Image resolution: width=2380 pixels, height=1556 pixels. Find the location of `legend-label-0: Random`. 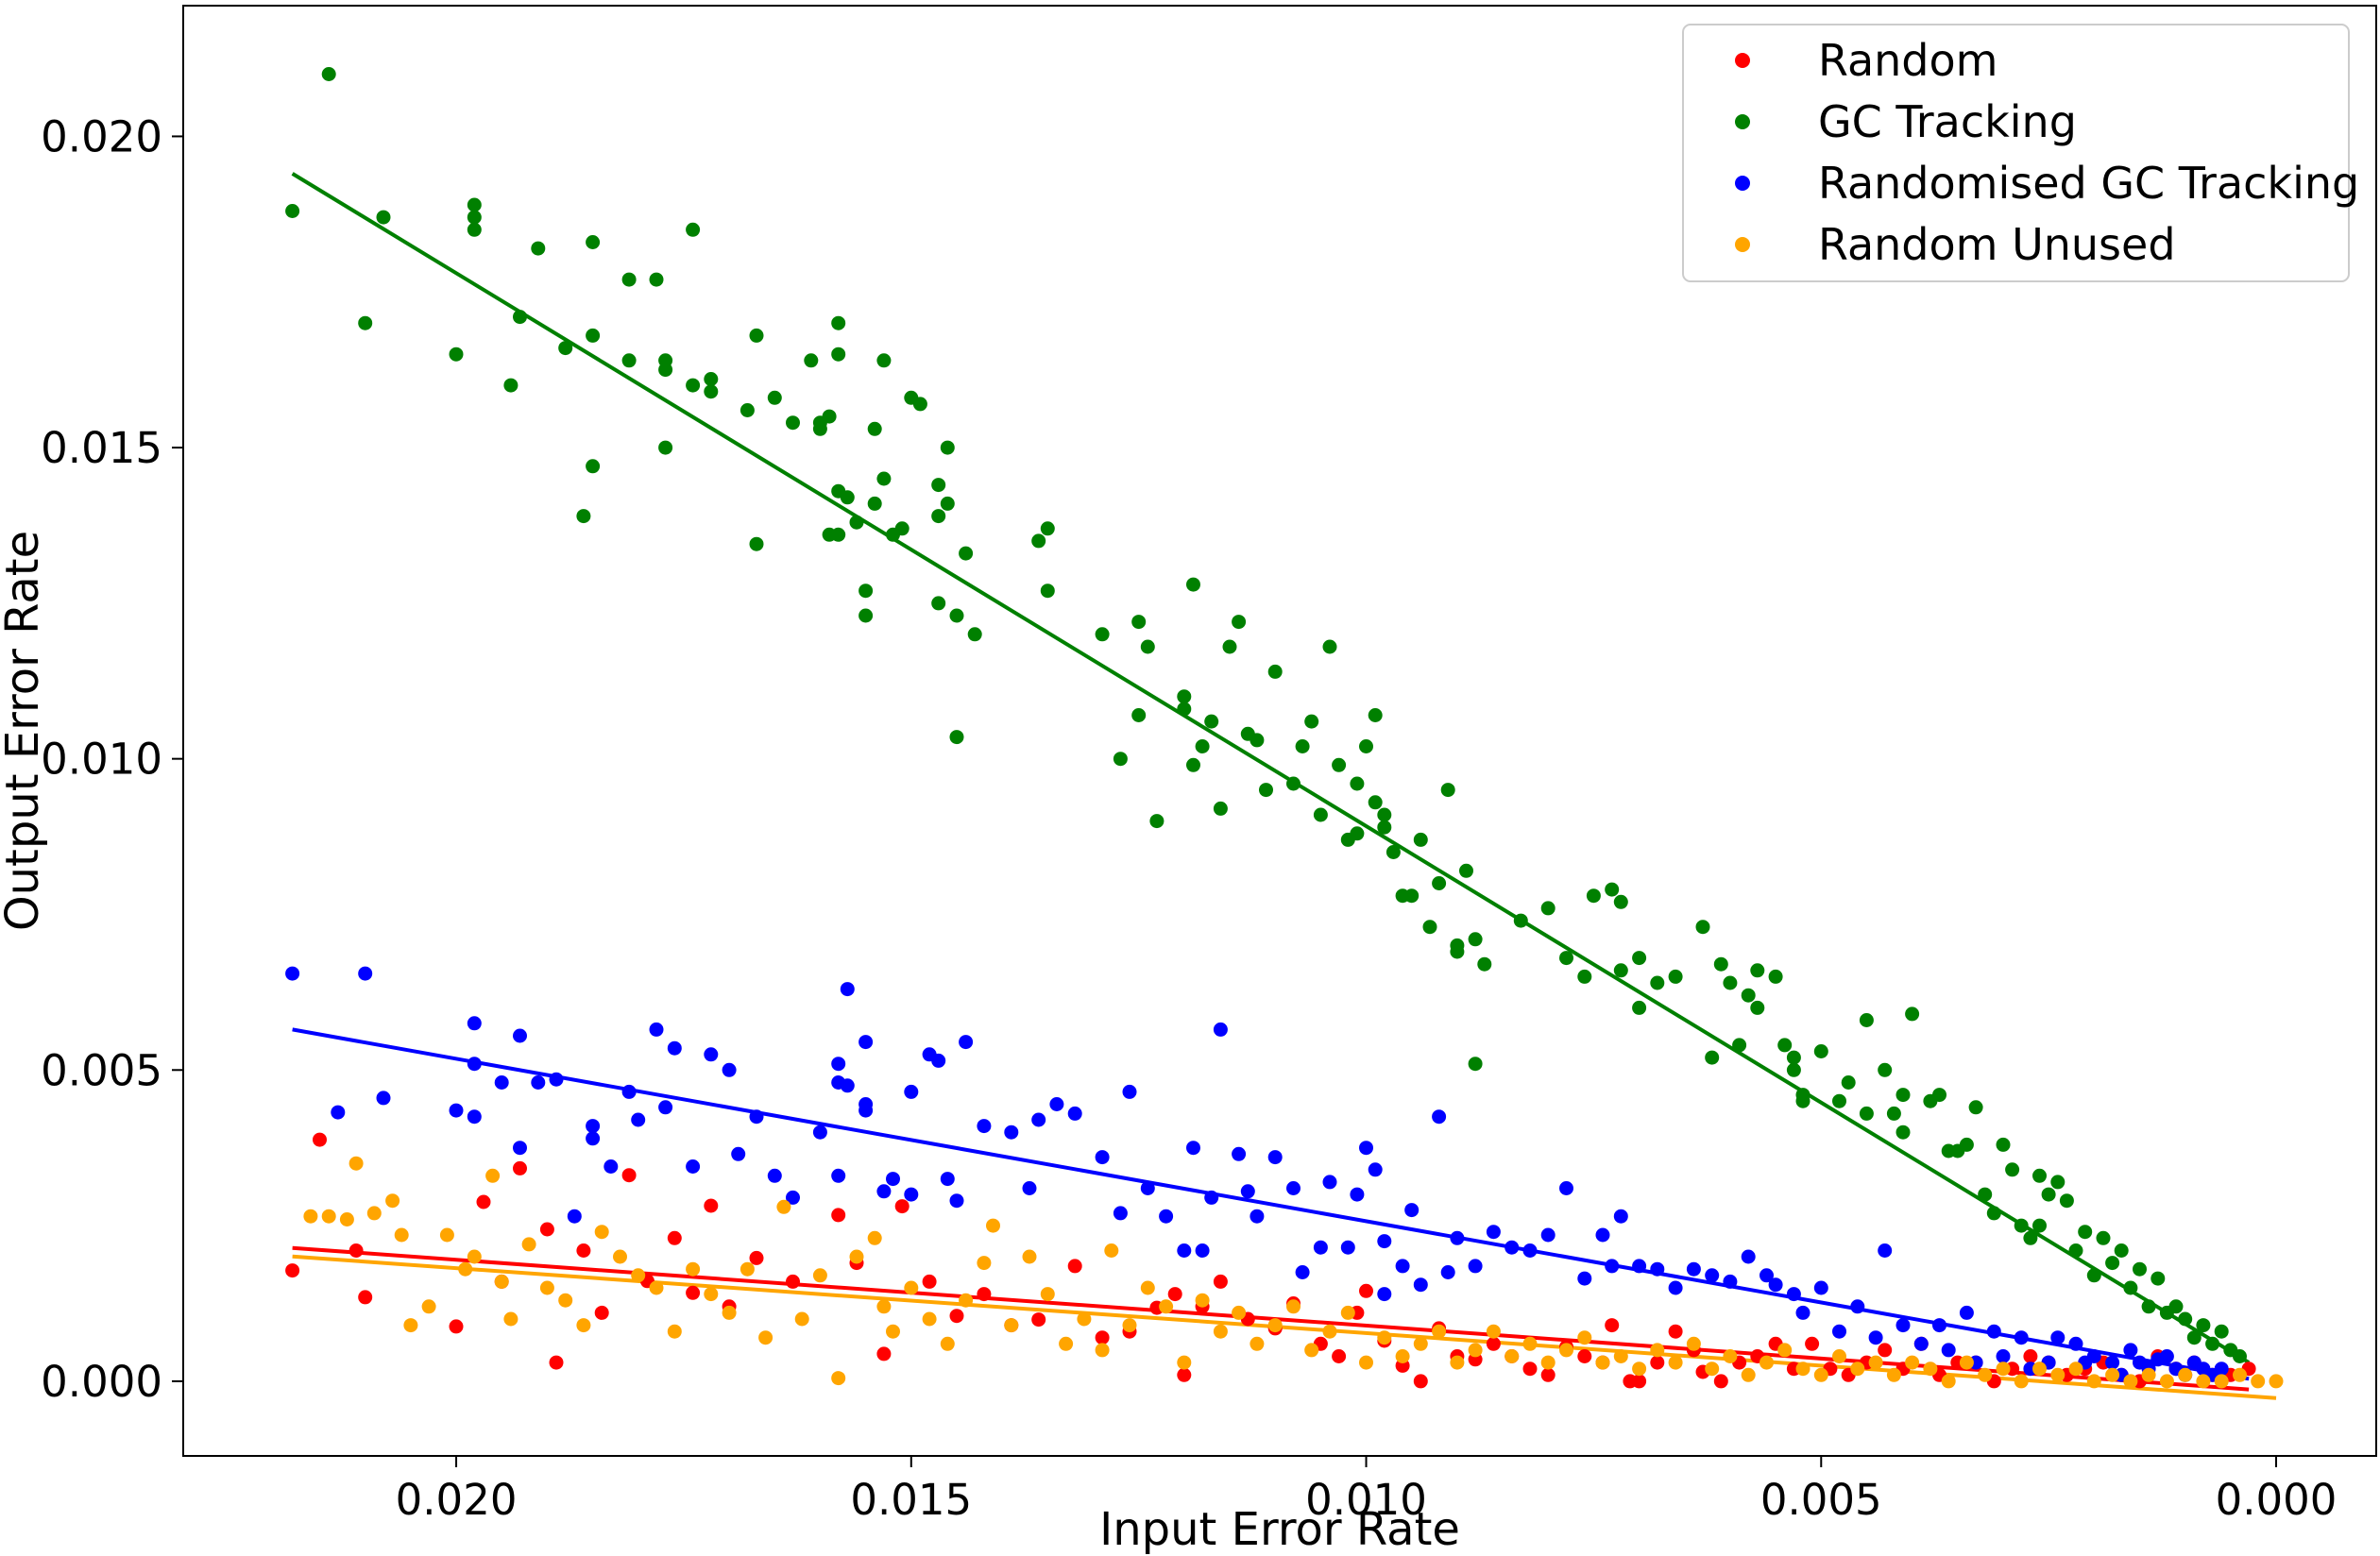

legend-label-0: Random is located at coordinates (1908, 60).